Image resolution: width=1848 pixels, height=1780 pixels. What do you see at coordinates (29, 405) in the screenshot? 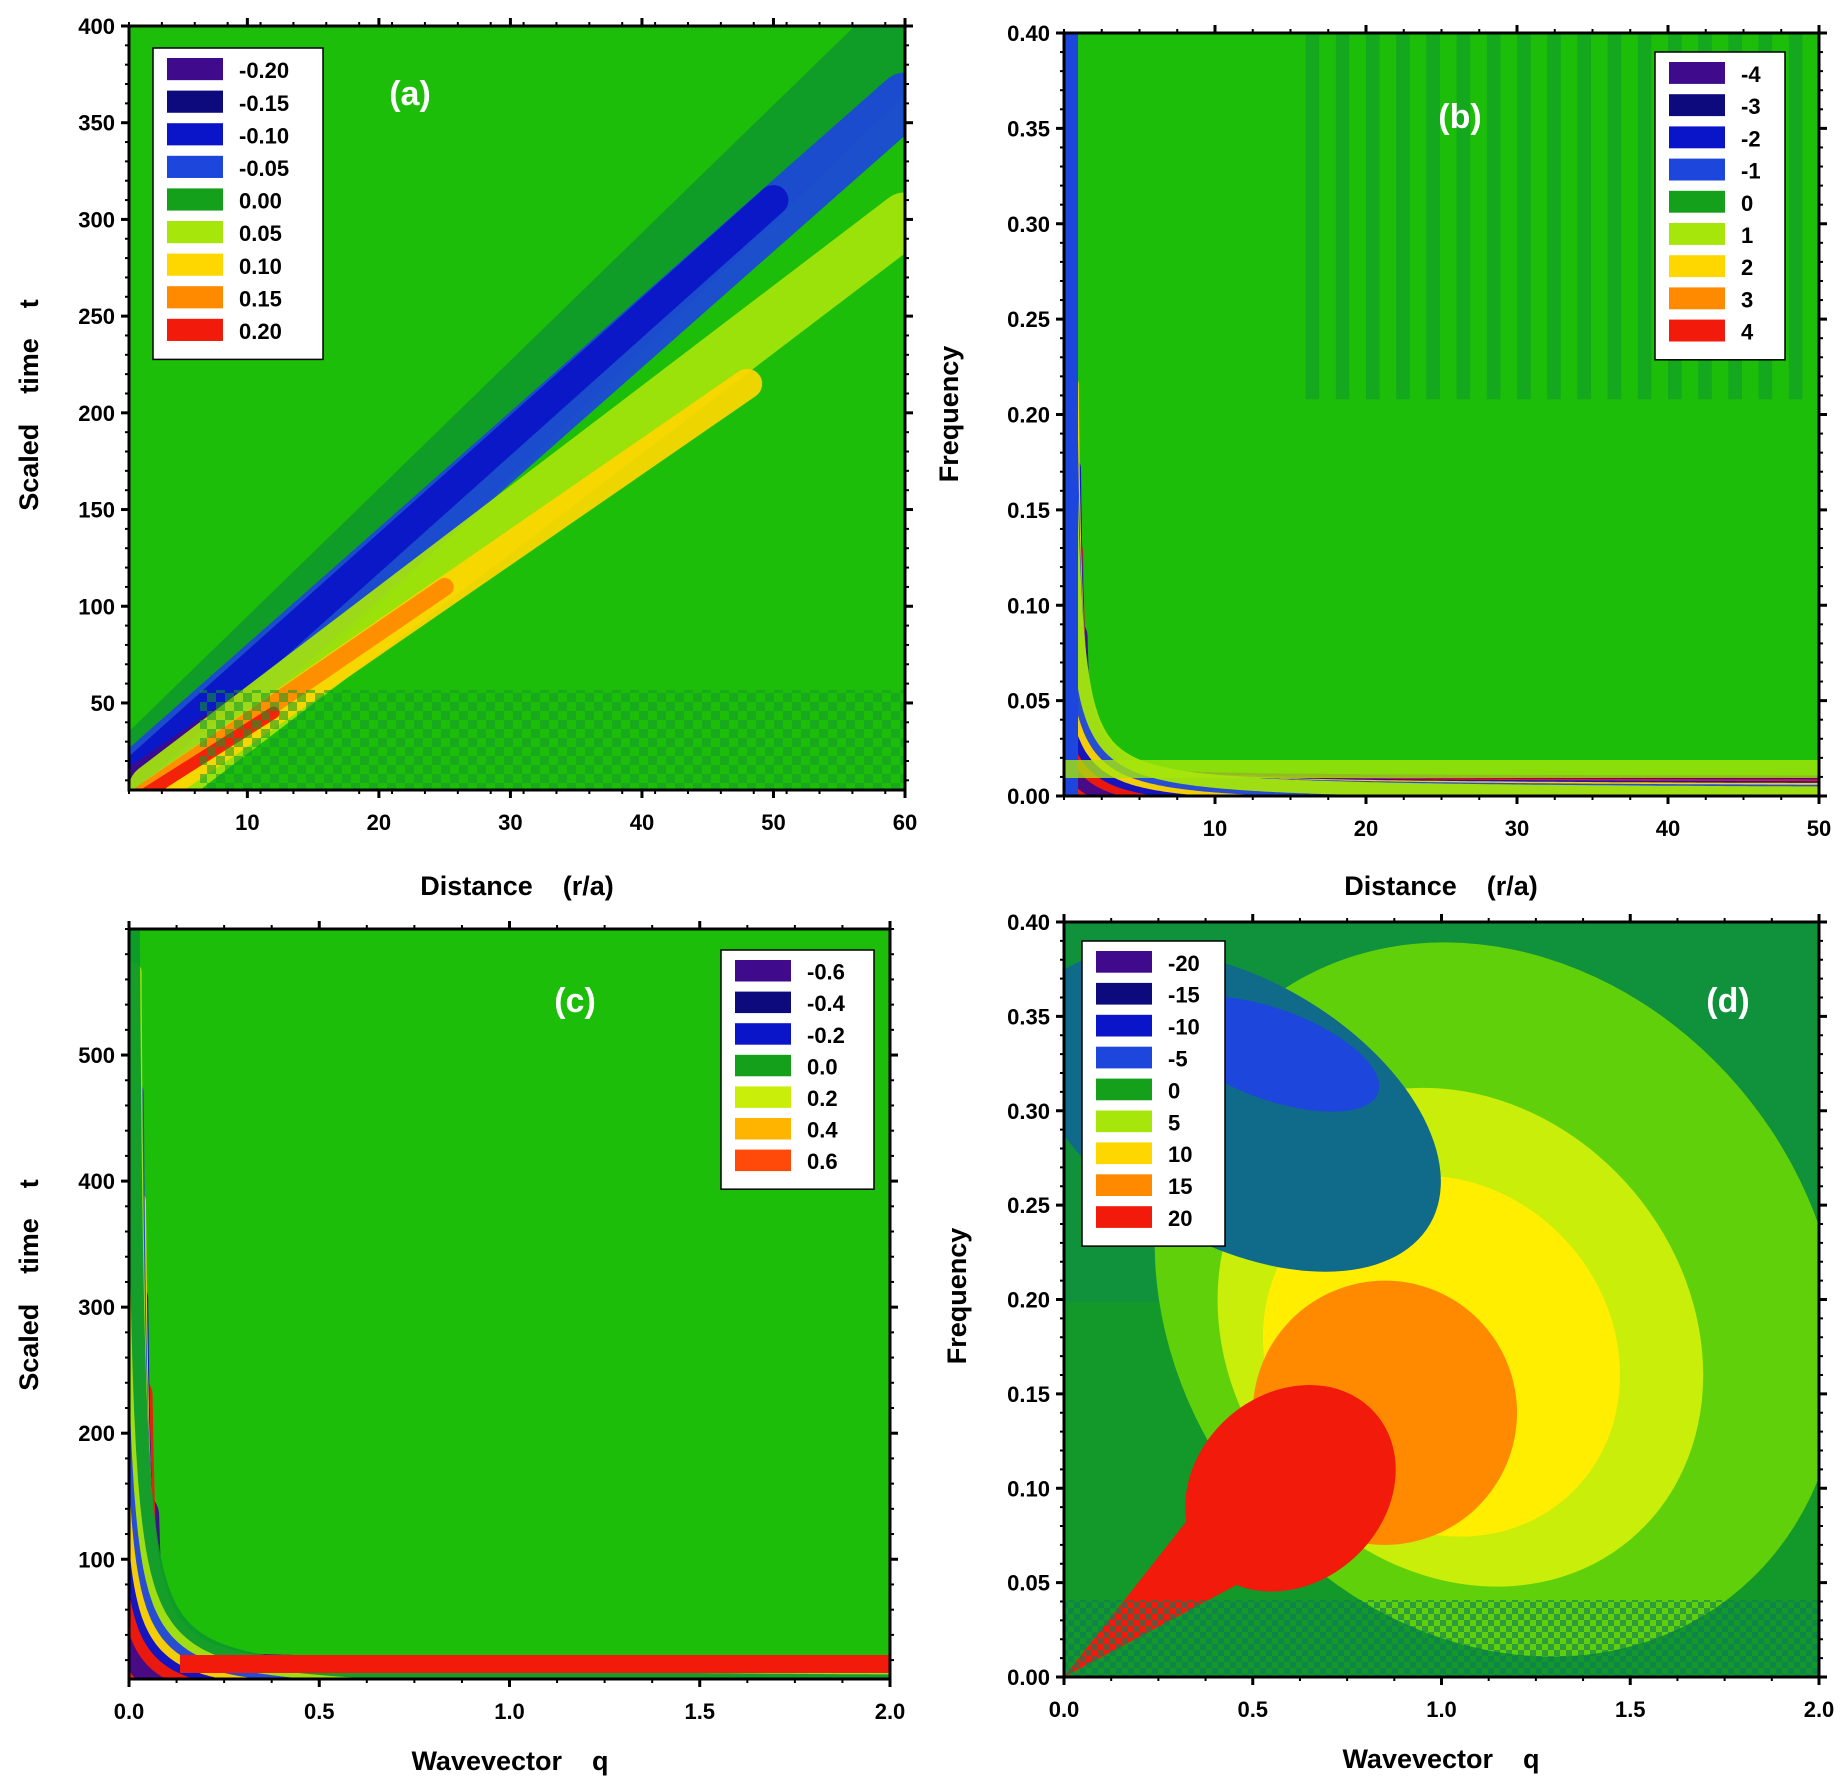
I see `panel-a-y-axis-title: Scaled time t` at bounding box center [29, 405].